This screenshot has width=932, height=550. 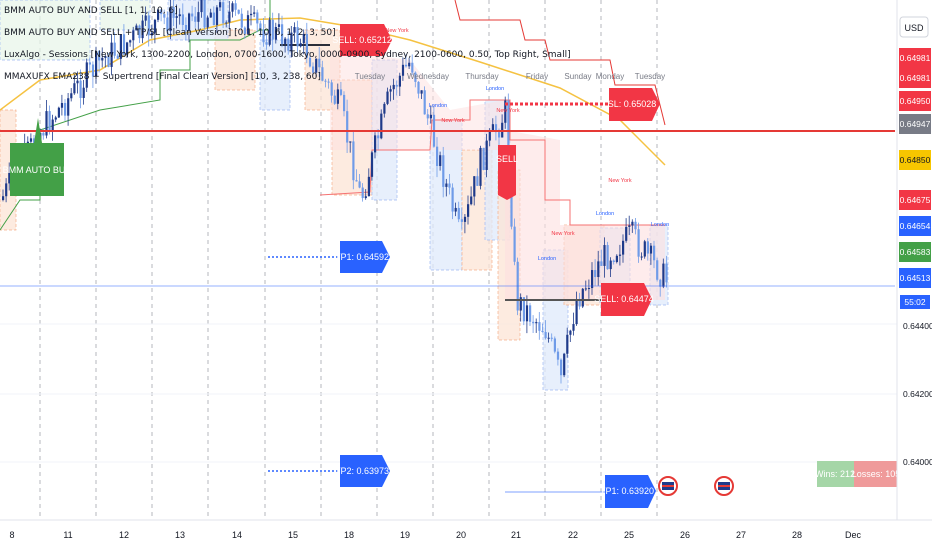 I want to click on sell-signal-top: SELL: 0.65212, so click(x=362, y=40).